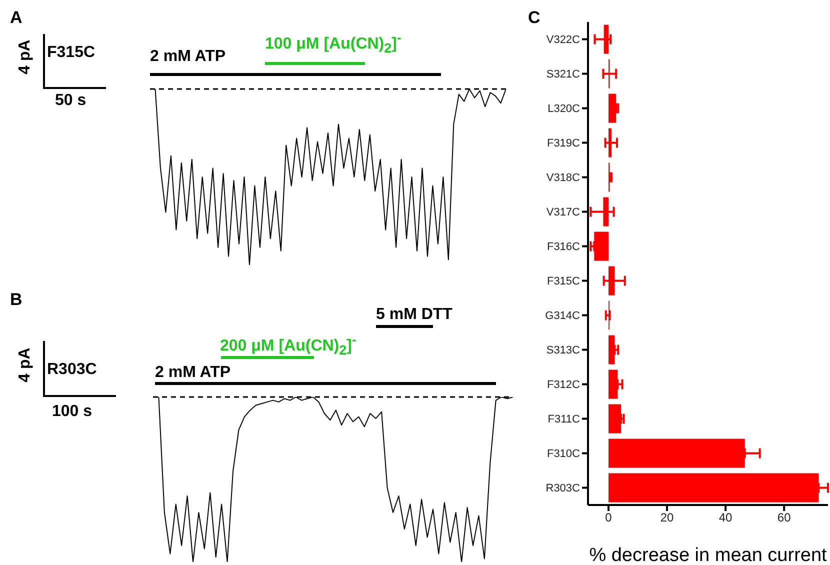  I want to click on text: B, so click(16, 300).